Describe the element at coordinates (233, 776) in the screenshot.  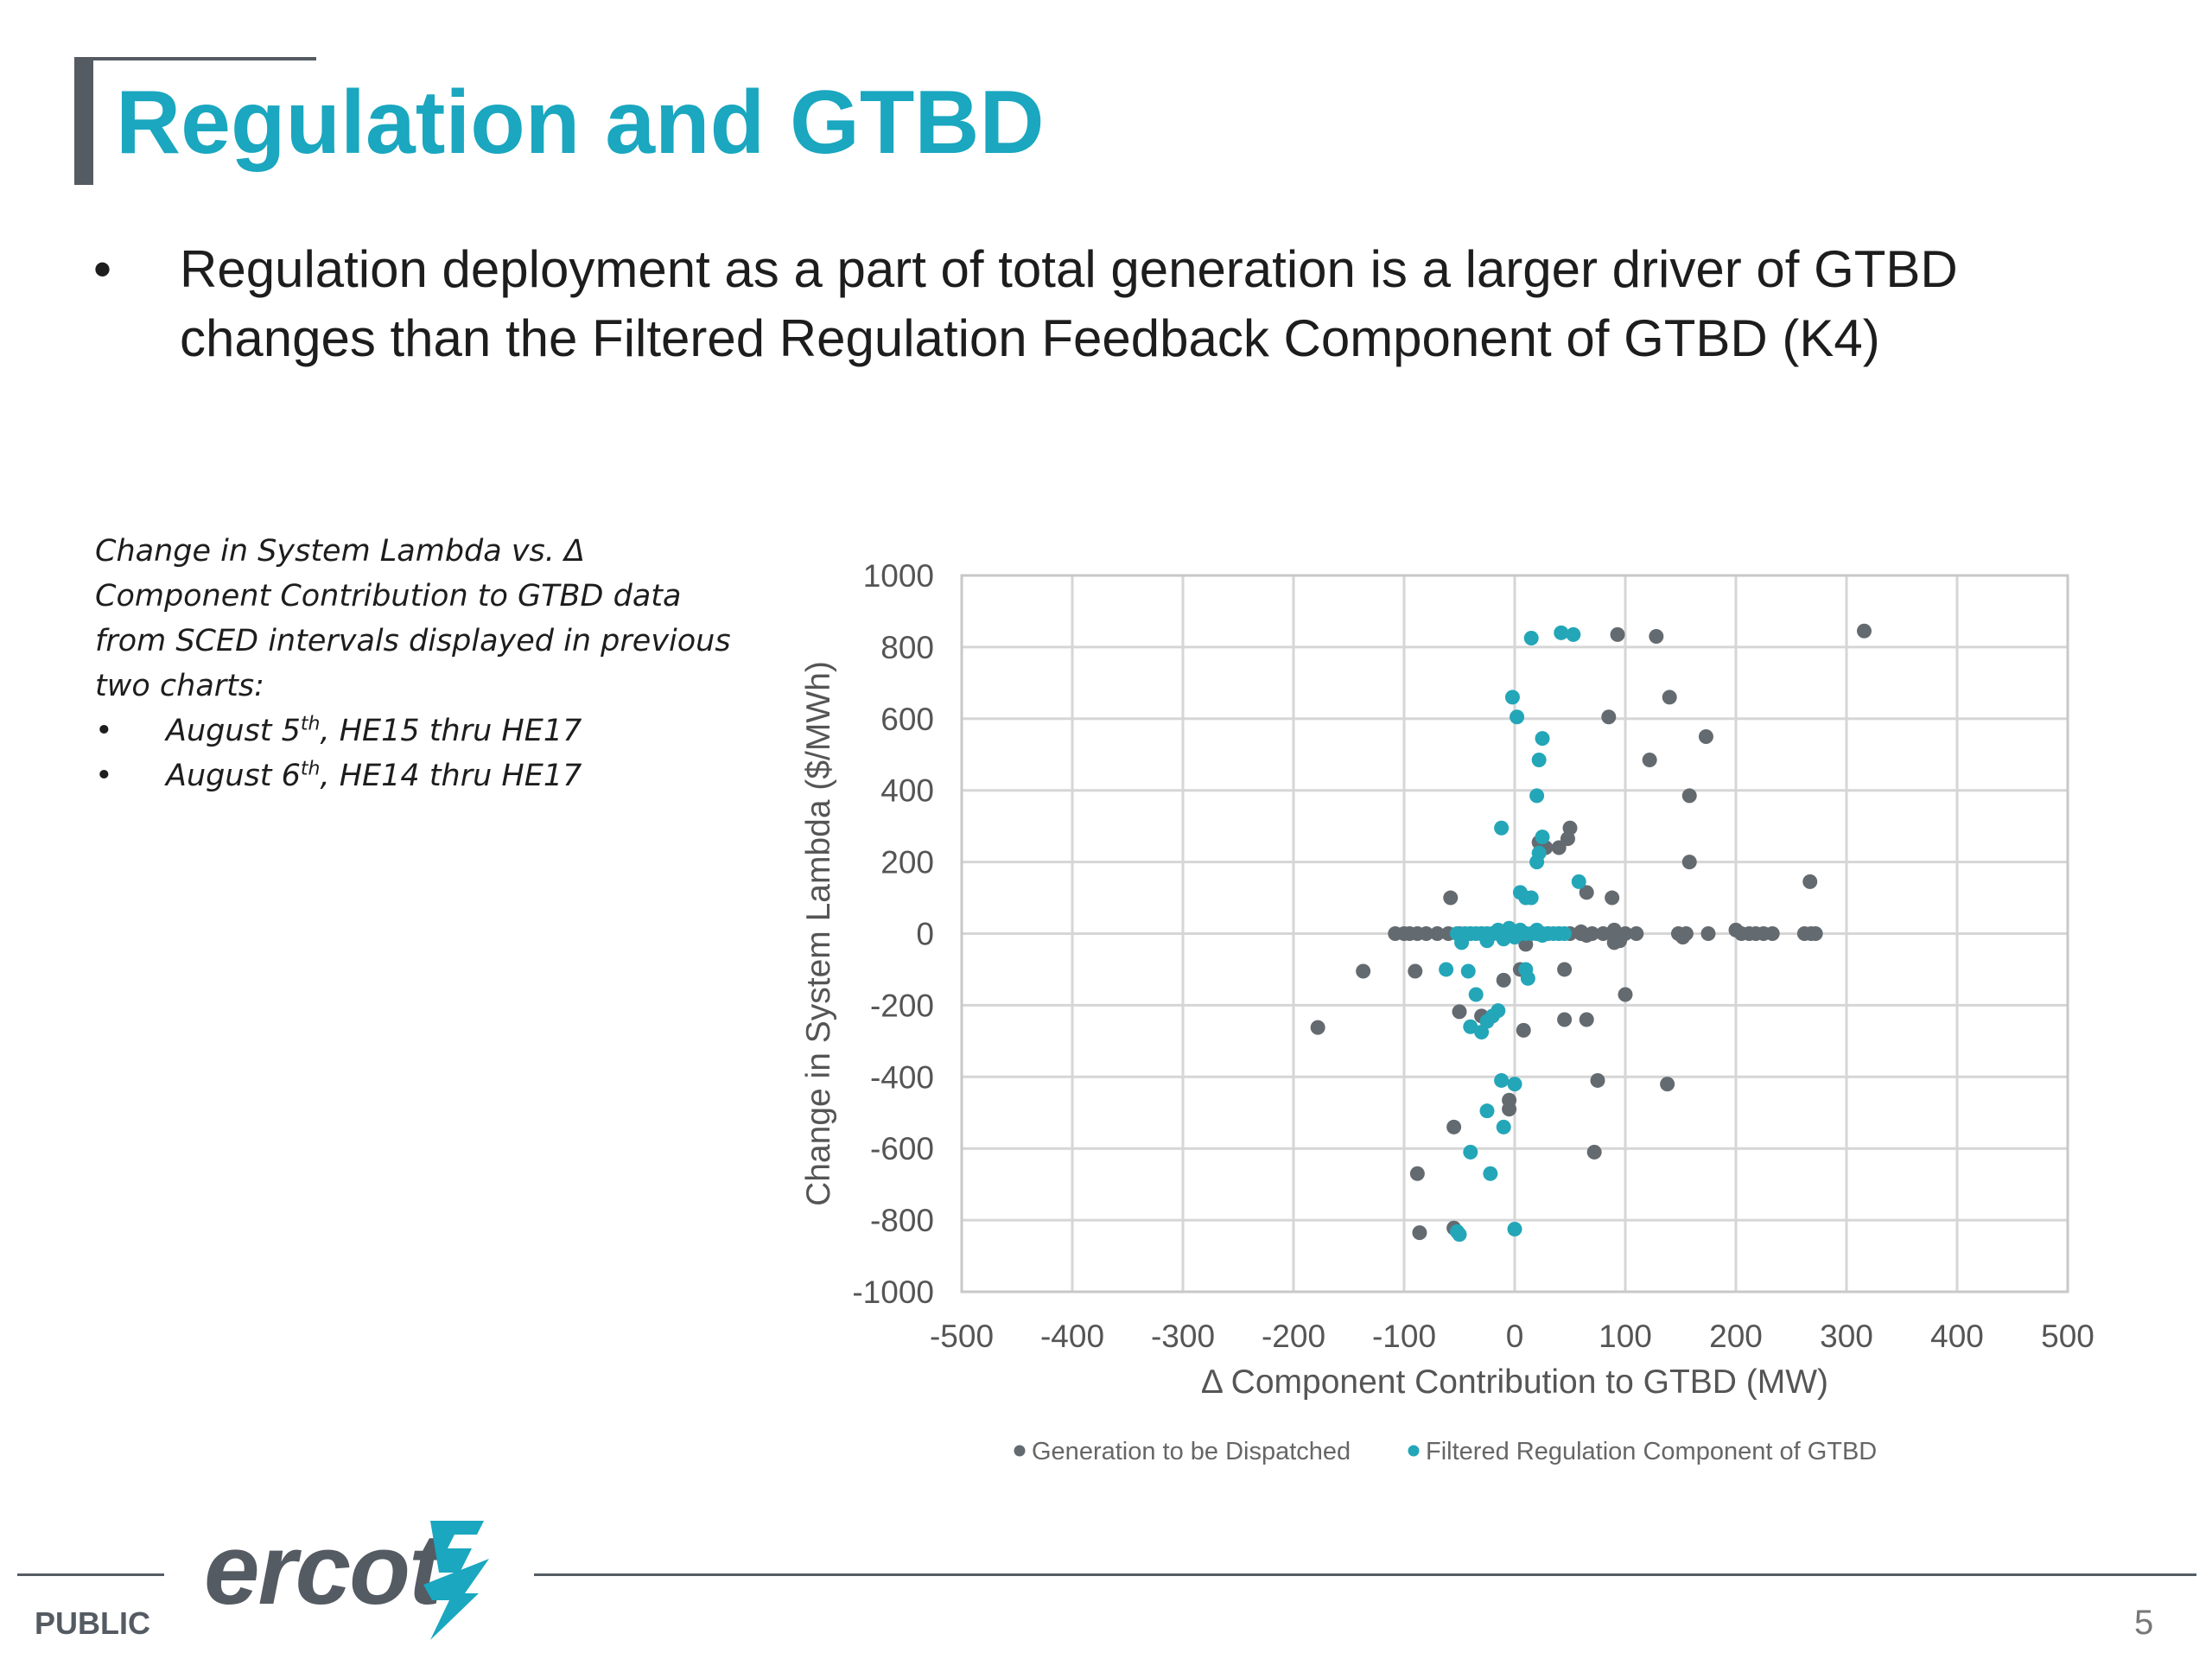
I see `side-note-item-date: August 6` at that location.